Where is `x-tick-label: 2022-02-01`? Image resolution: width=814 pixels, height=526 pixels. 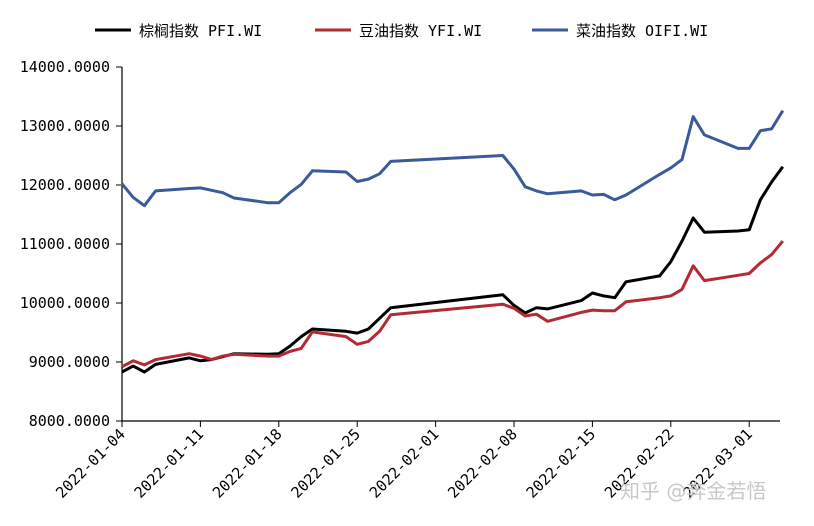 x-tick-label: 2022-02-01 is located at coordinates (404, 463).